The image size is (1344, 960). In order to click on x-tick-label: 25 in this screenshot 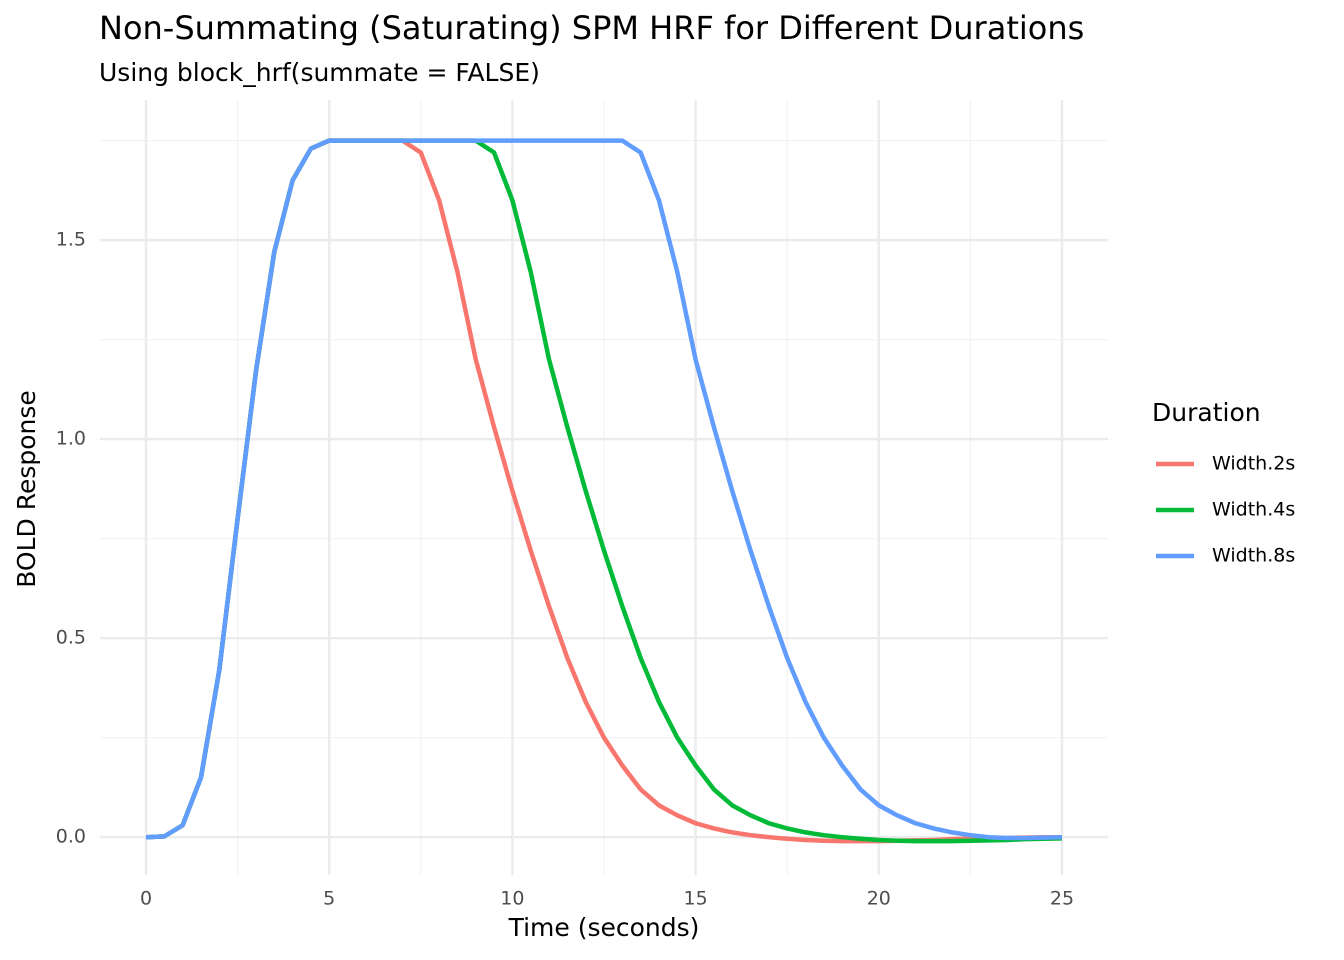, I will do `click(1062, 899)`.